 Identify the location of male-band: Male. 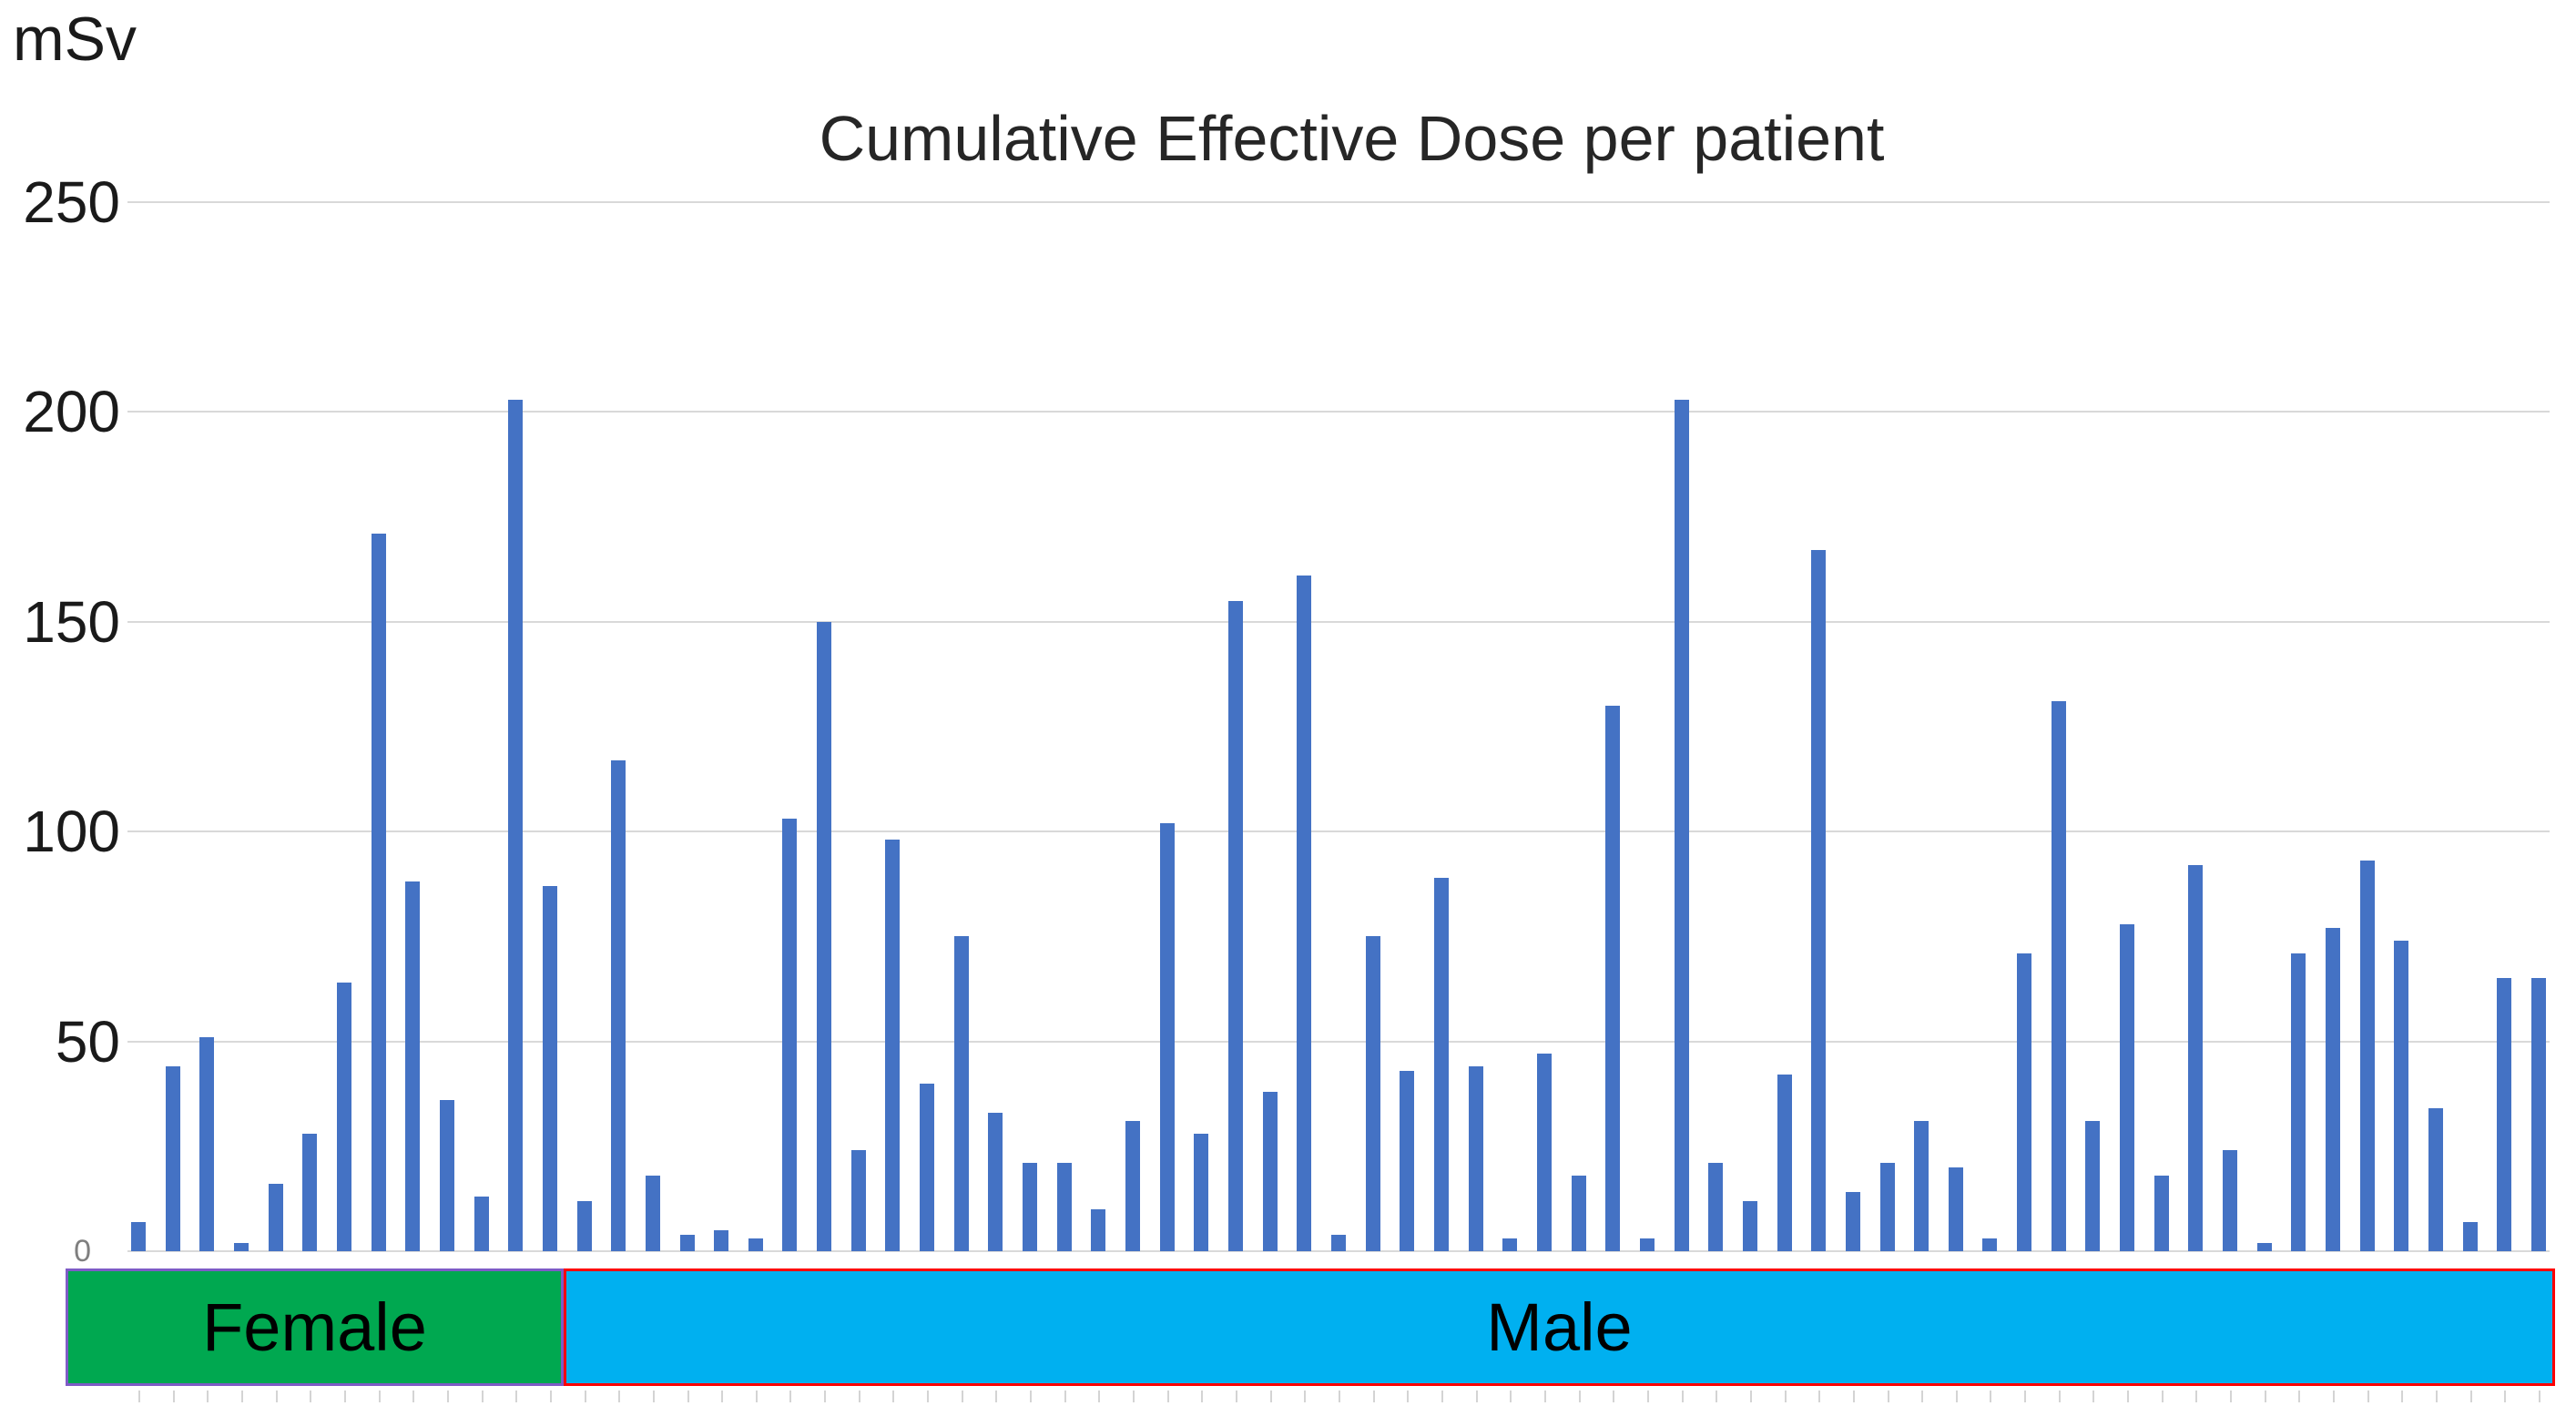
(1559, 1327).